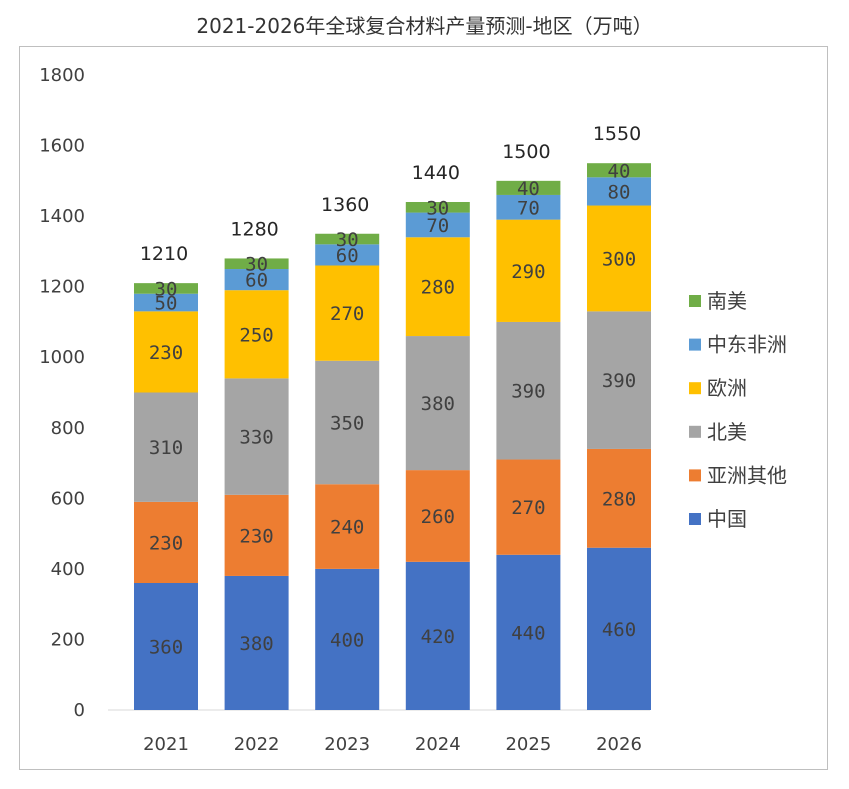  I want to click on data-label: 240, so click(347, 528).